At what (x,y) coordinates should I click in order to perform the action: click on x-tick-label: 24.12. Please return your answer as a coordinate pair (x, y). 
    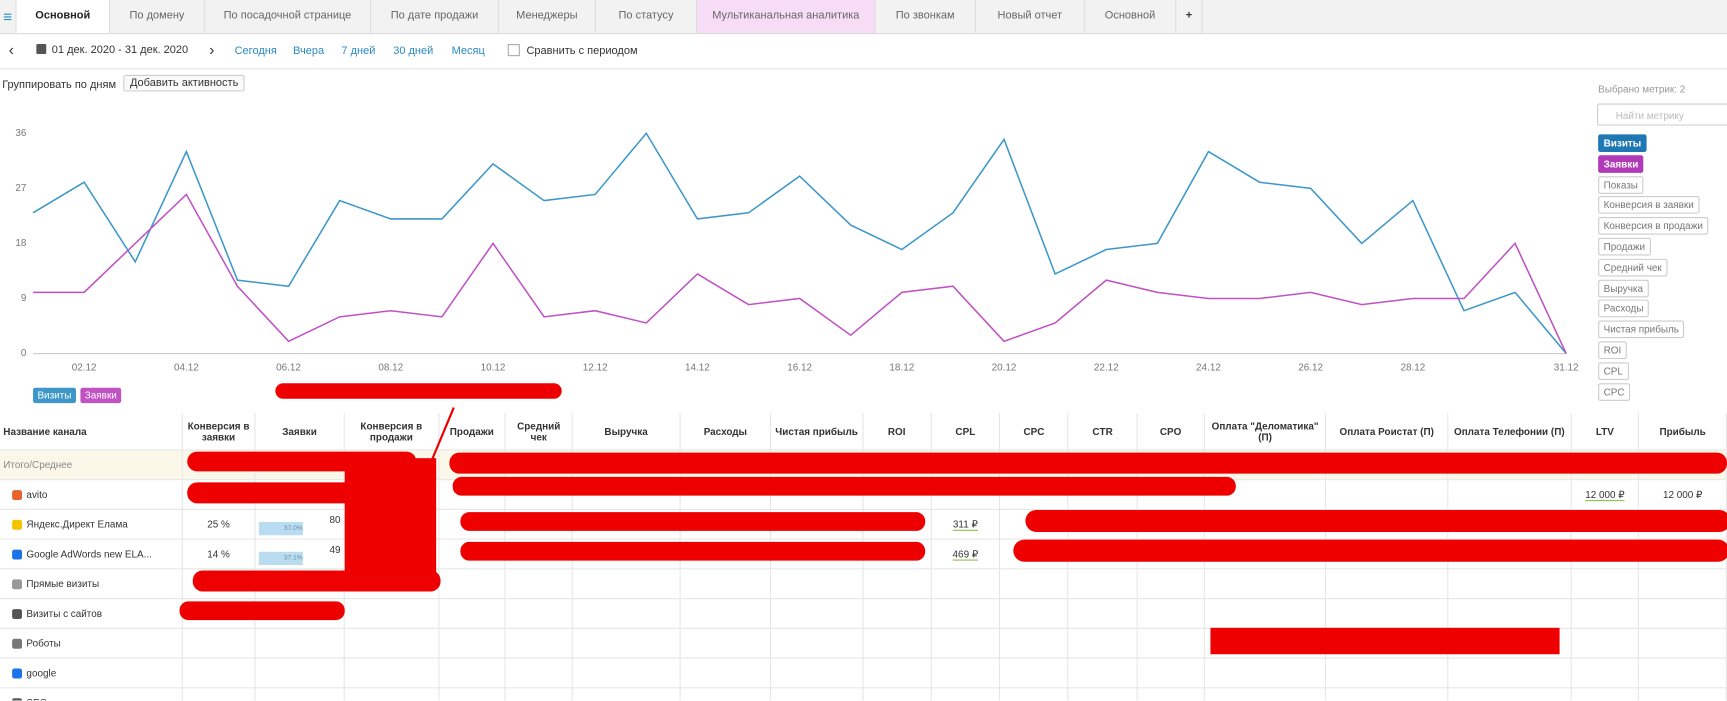
    Looking at the image, I should click on (1208, 367).